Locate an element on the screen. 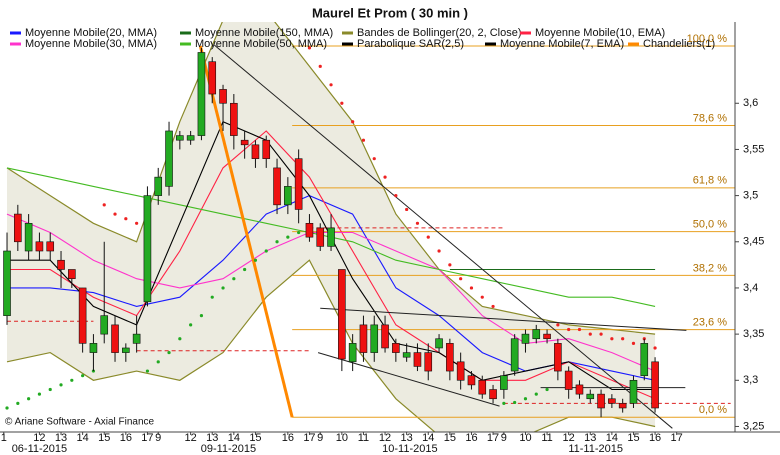  x-tick-label: 10 is located at coordinates (525, 438).